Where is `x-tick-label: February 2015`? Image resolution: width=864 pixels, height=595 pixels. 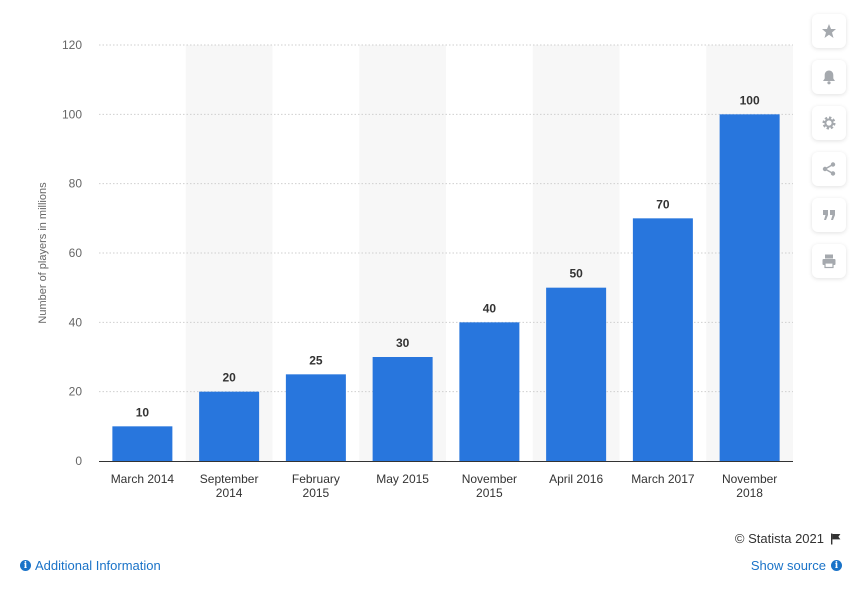
x-tick-label: February 2015 is located at coordinates (316, 486).